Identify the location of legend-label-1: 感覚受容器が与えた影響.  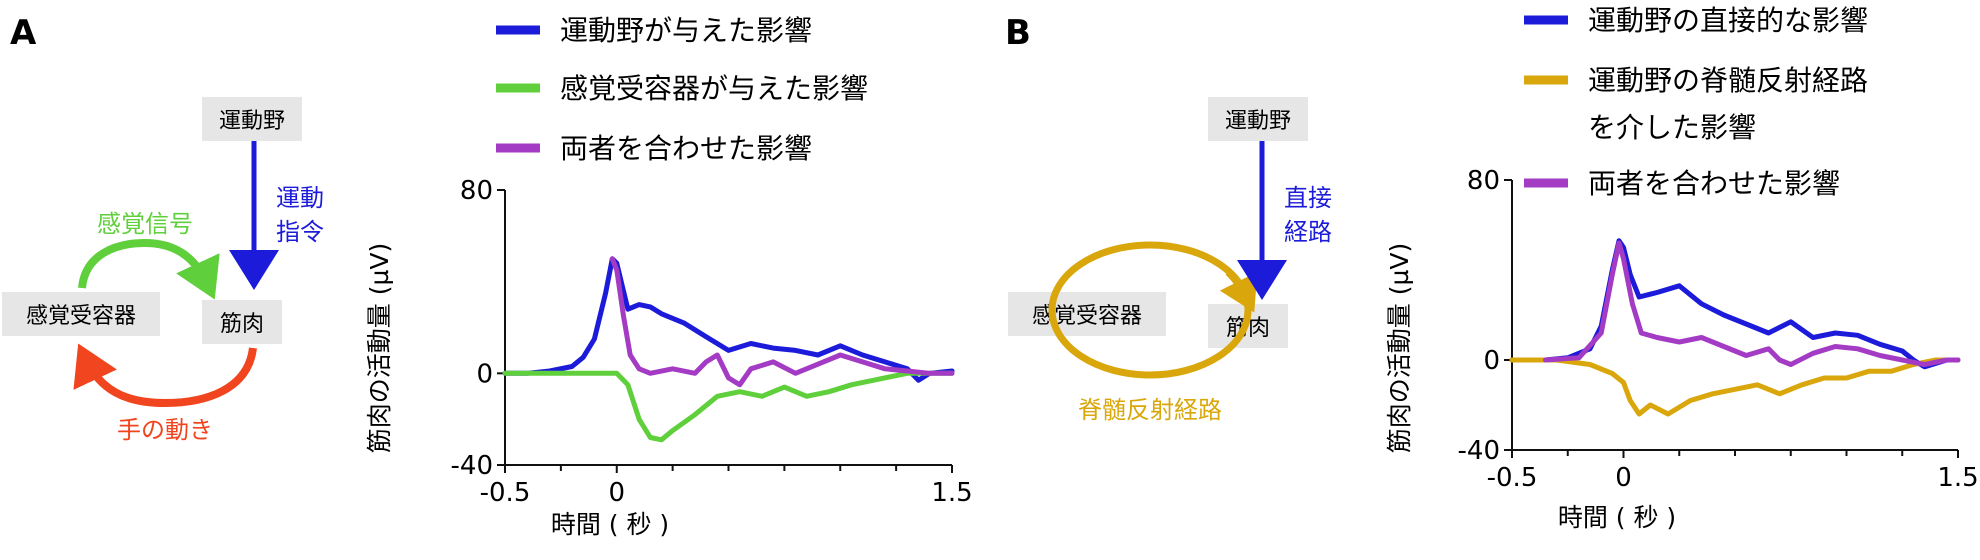
(714, 88).